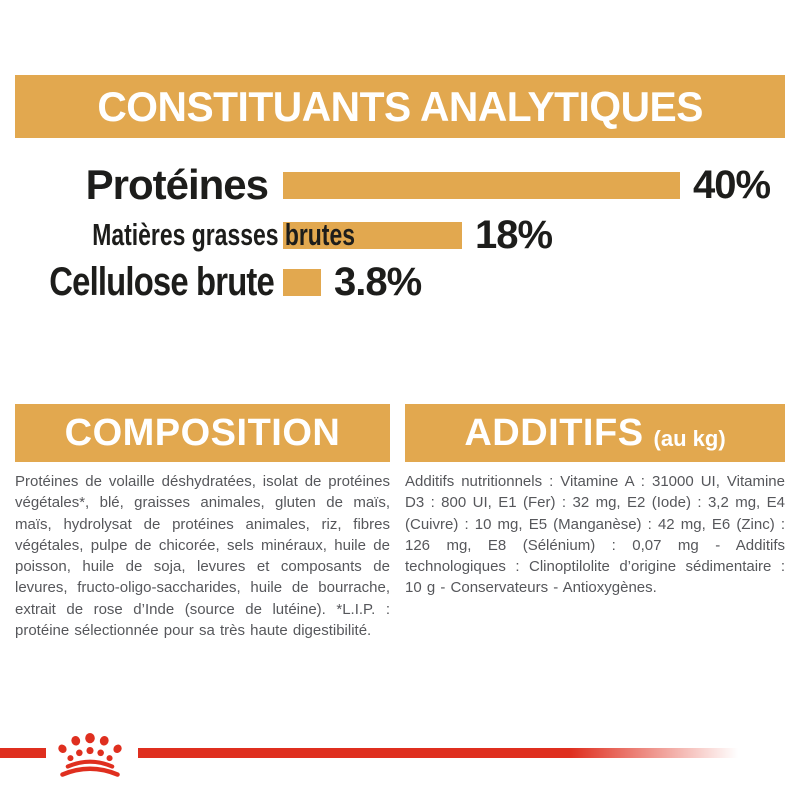  Describe the element at coordinates (514, 234) in the screenshot. I see `chart-value-label: 18%` at that location.